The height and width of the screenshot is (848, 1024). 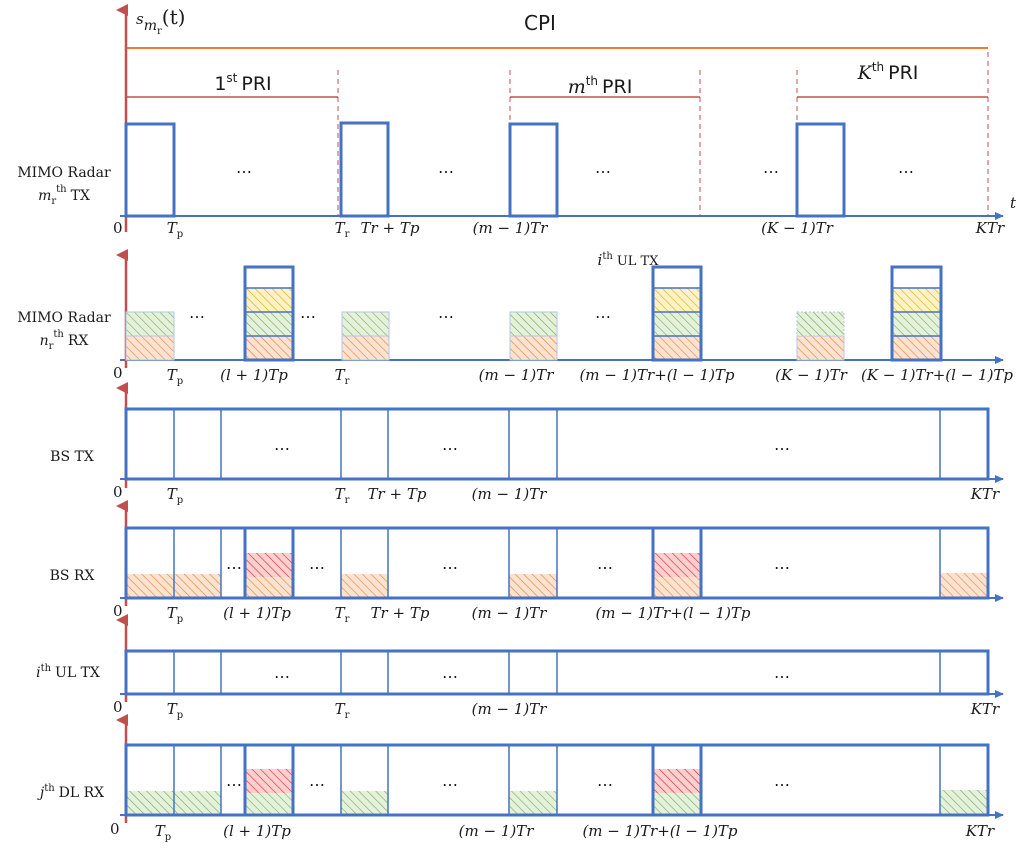 What do you see at coordinates (160, 21) in the screenshot?
I see `signal-label: smr(t)` at bounding box center [160, 21].